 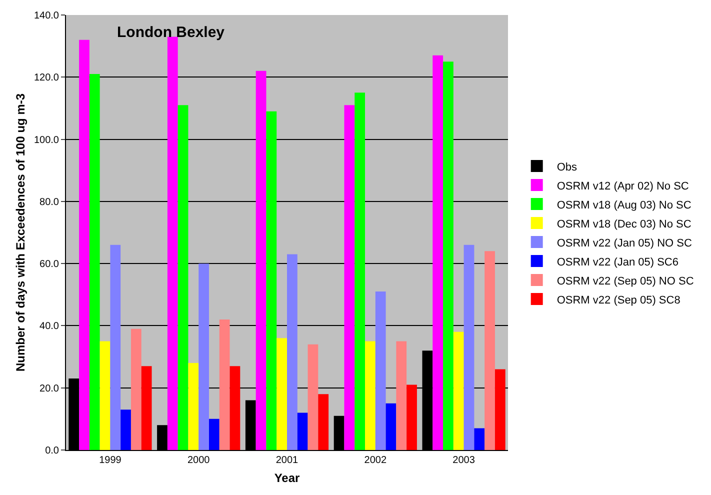 I want to click on legend-label: OSRM v22 (Jan 05) NO SC, so click(x=624, y=243).